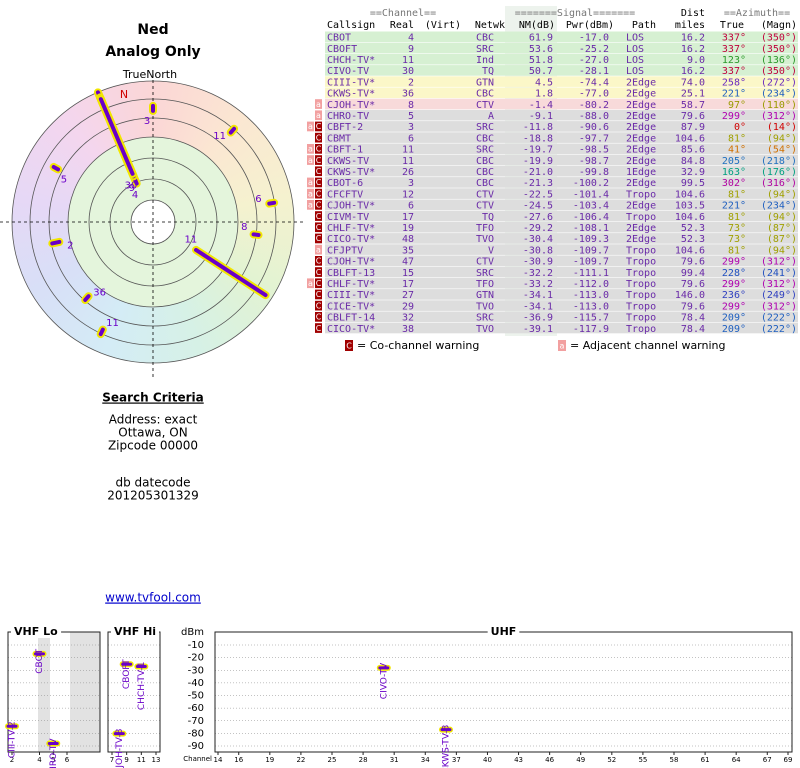 This screenshot has height=768, width=800. What do you see at coordinates (485, 284) in the screenshot?
I see `cell: TFO` at bounding box center [485, 284].